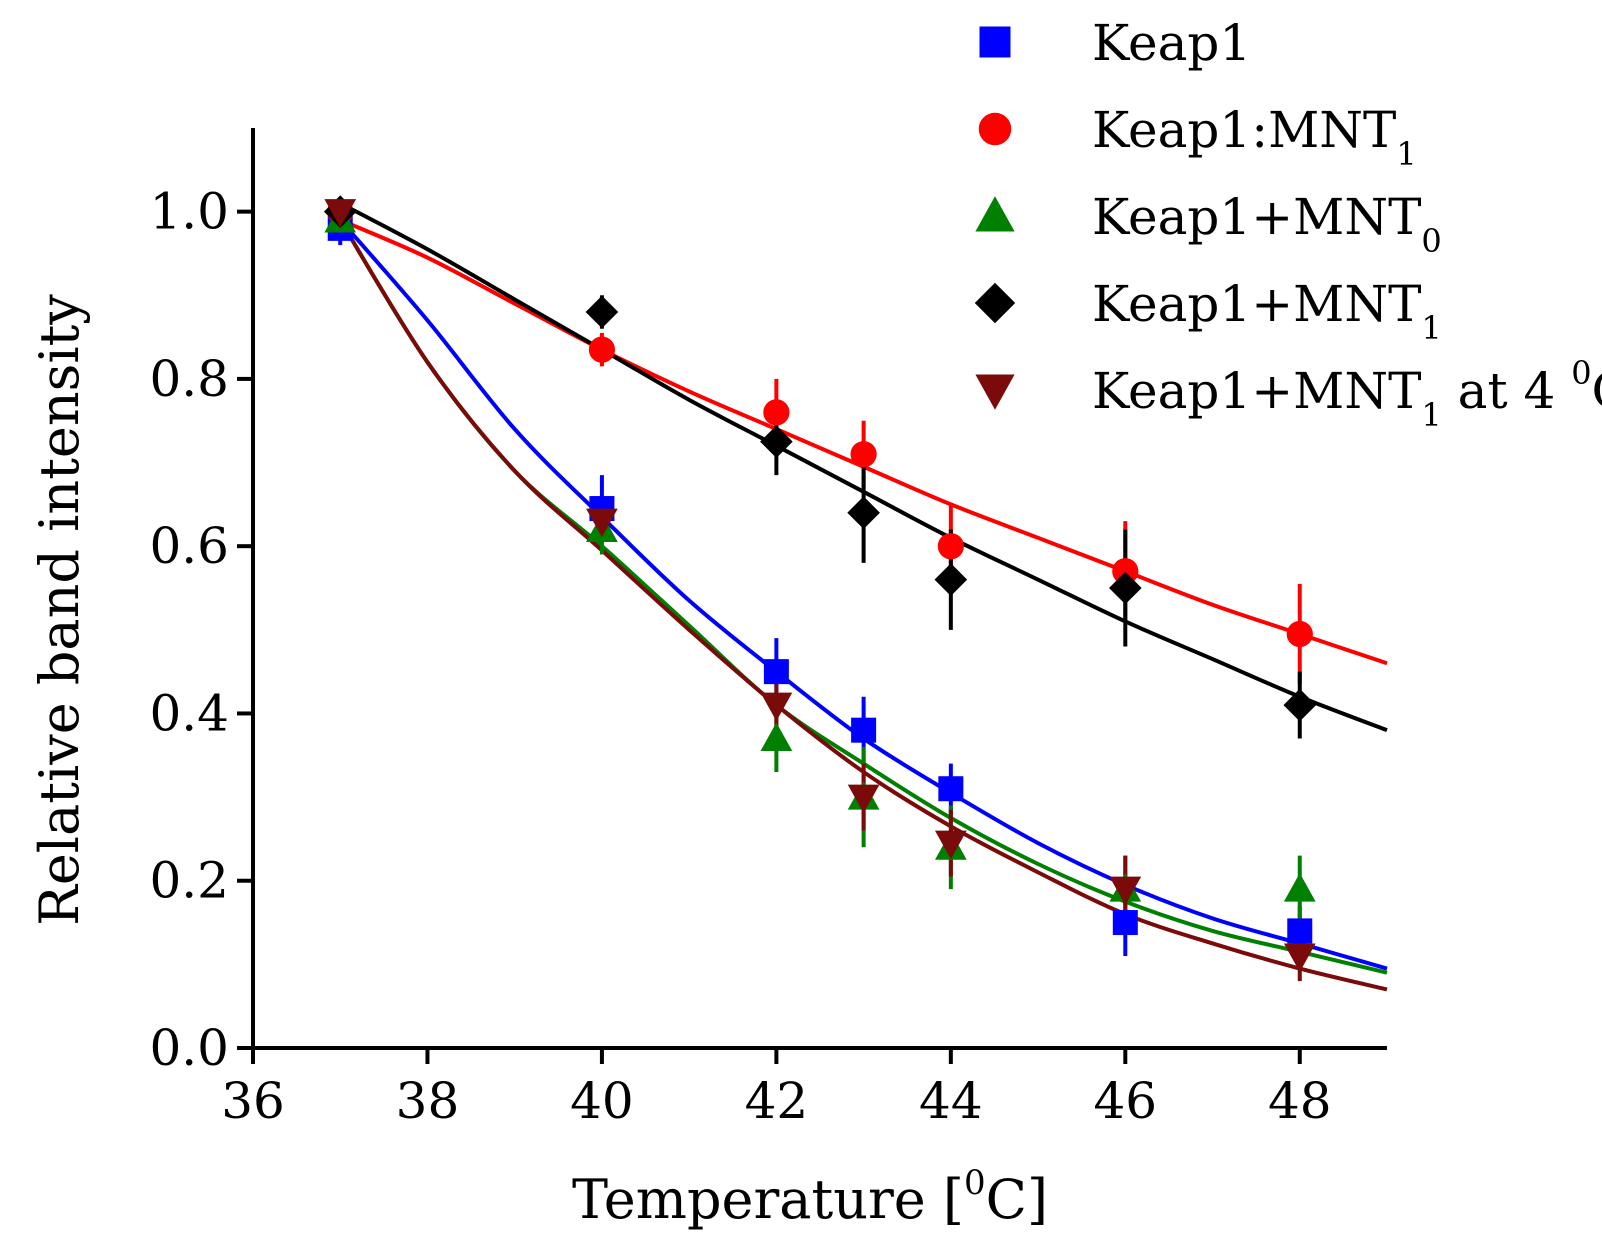  I want to click on legend-label: Keap1:MNT1, so click(1254, 137).